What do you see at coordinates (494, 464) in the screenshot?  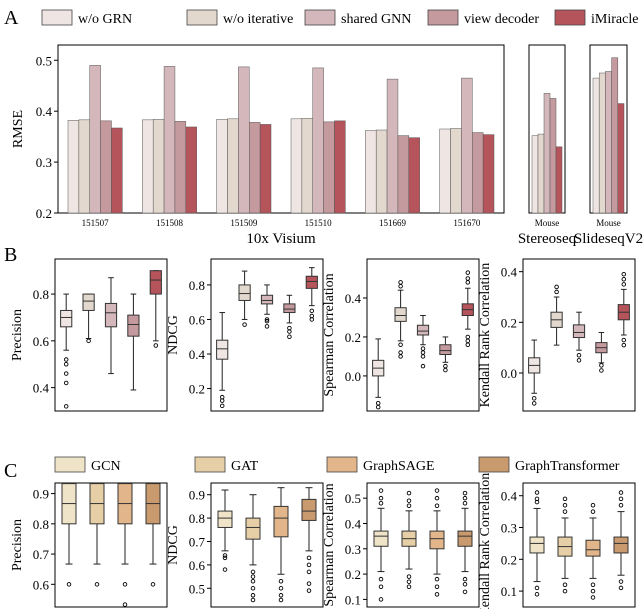 I see `legend-c-swatch` at bounding box center [494, 464].